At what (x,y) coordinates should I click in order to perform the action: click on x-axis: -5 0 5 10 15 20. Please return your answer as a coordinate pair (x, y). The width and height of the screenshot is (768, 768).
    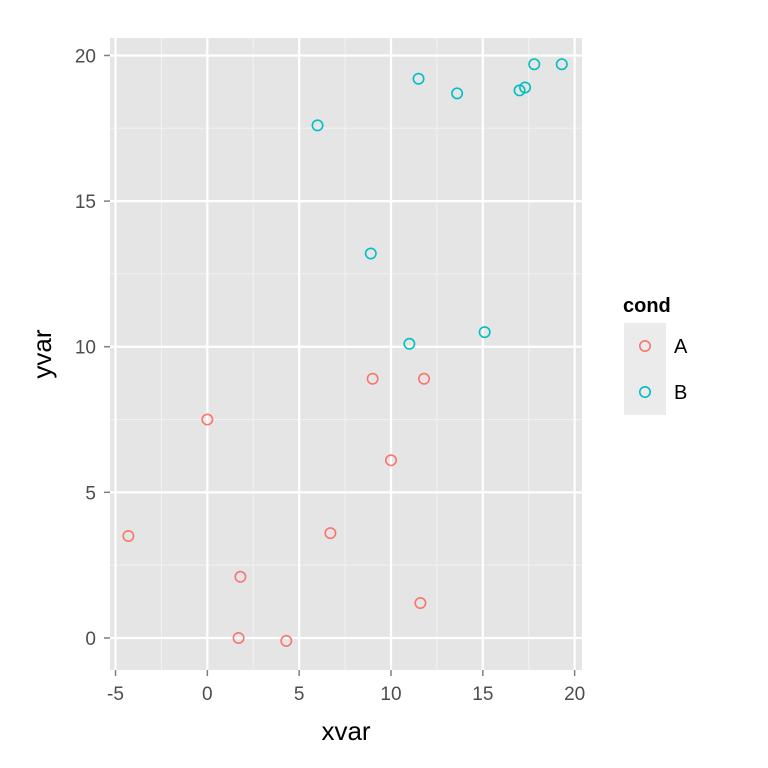
    Looking at the image, I should click on (346, 687).